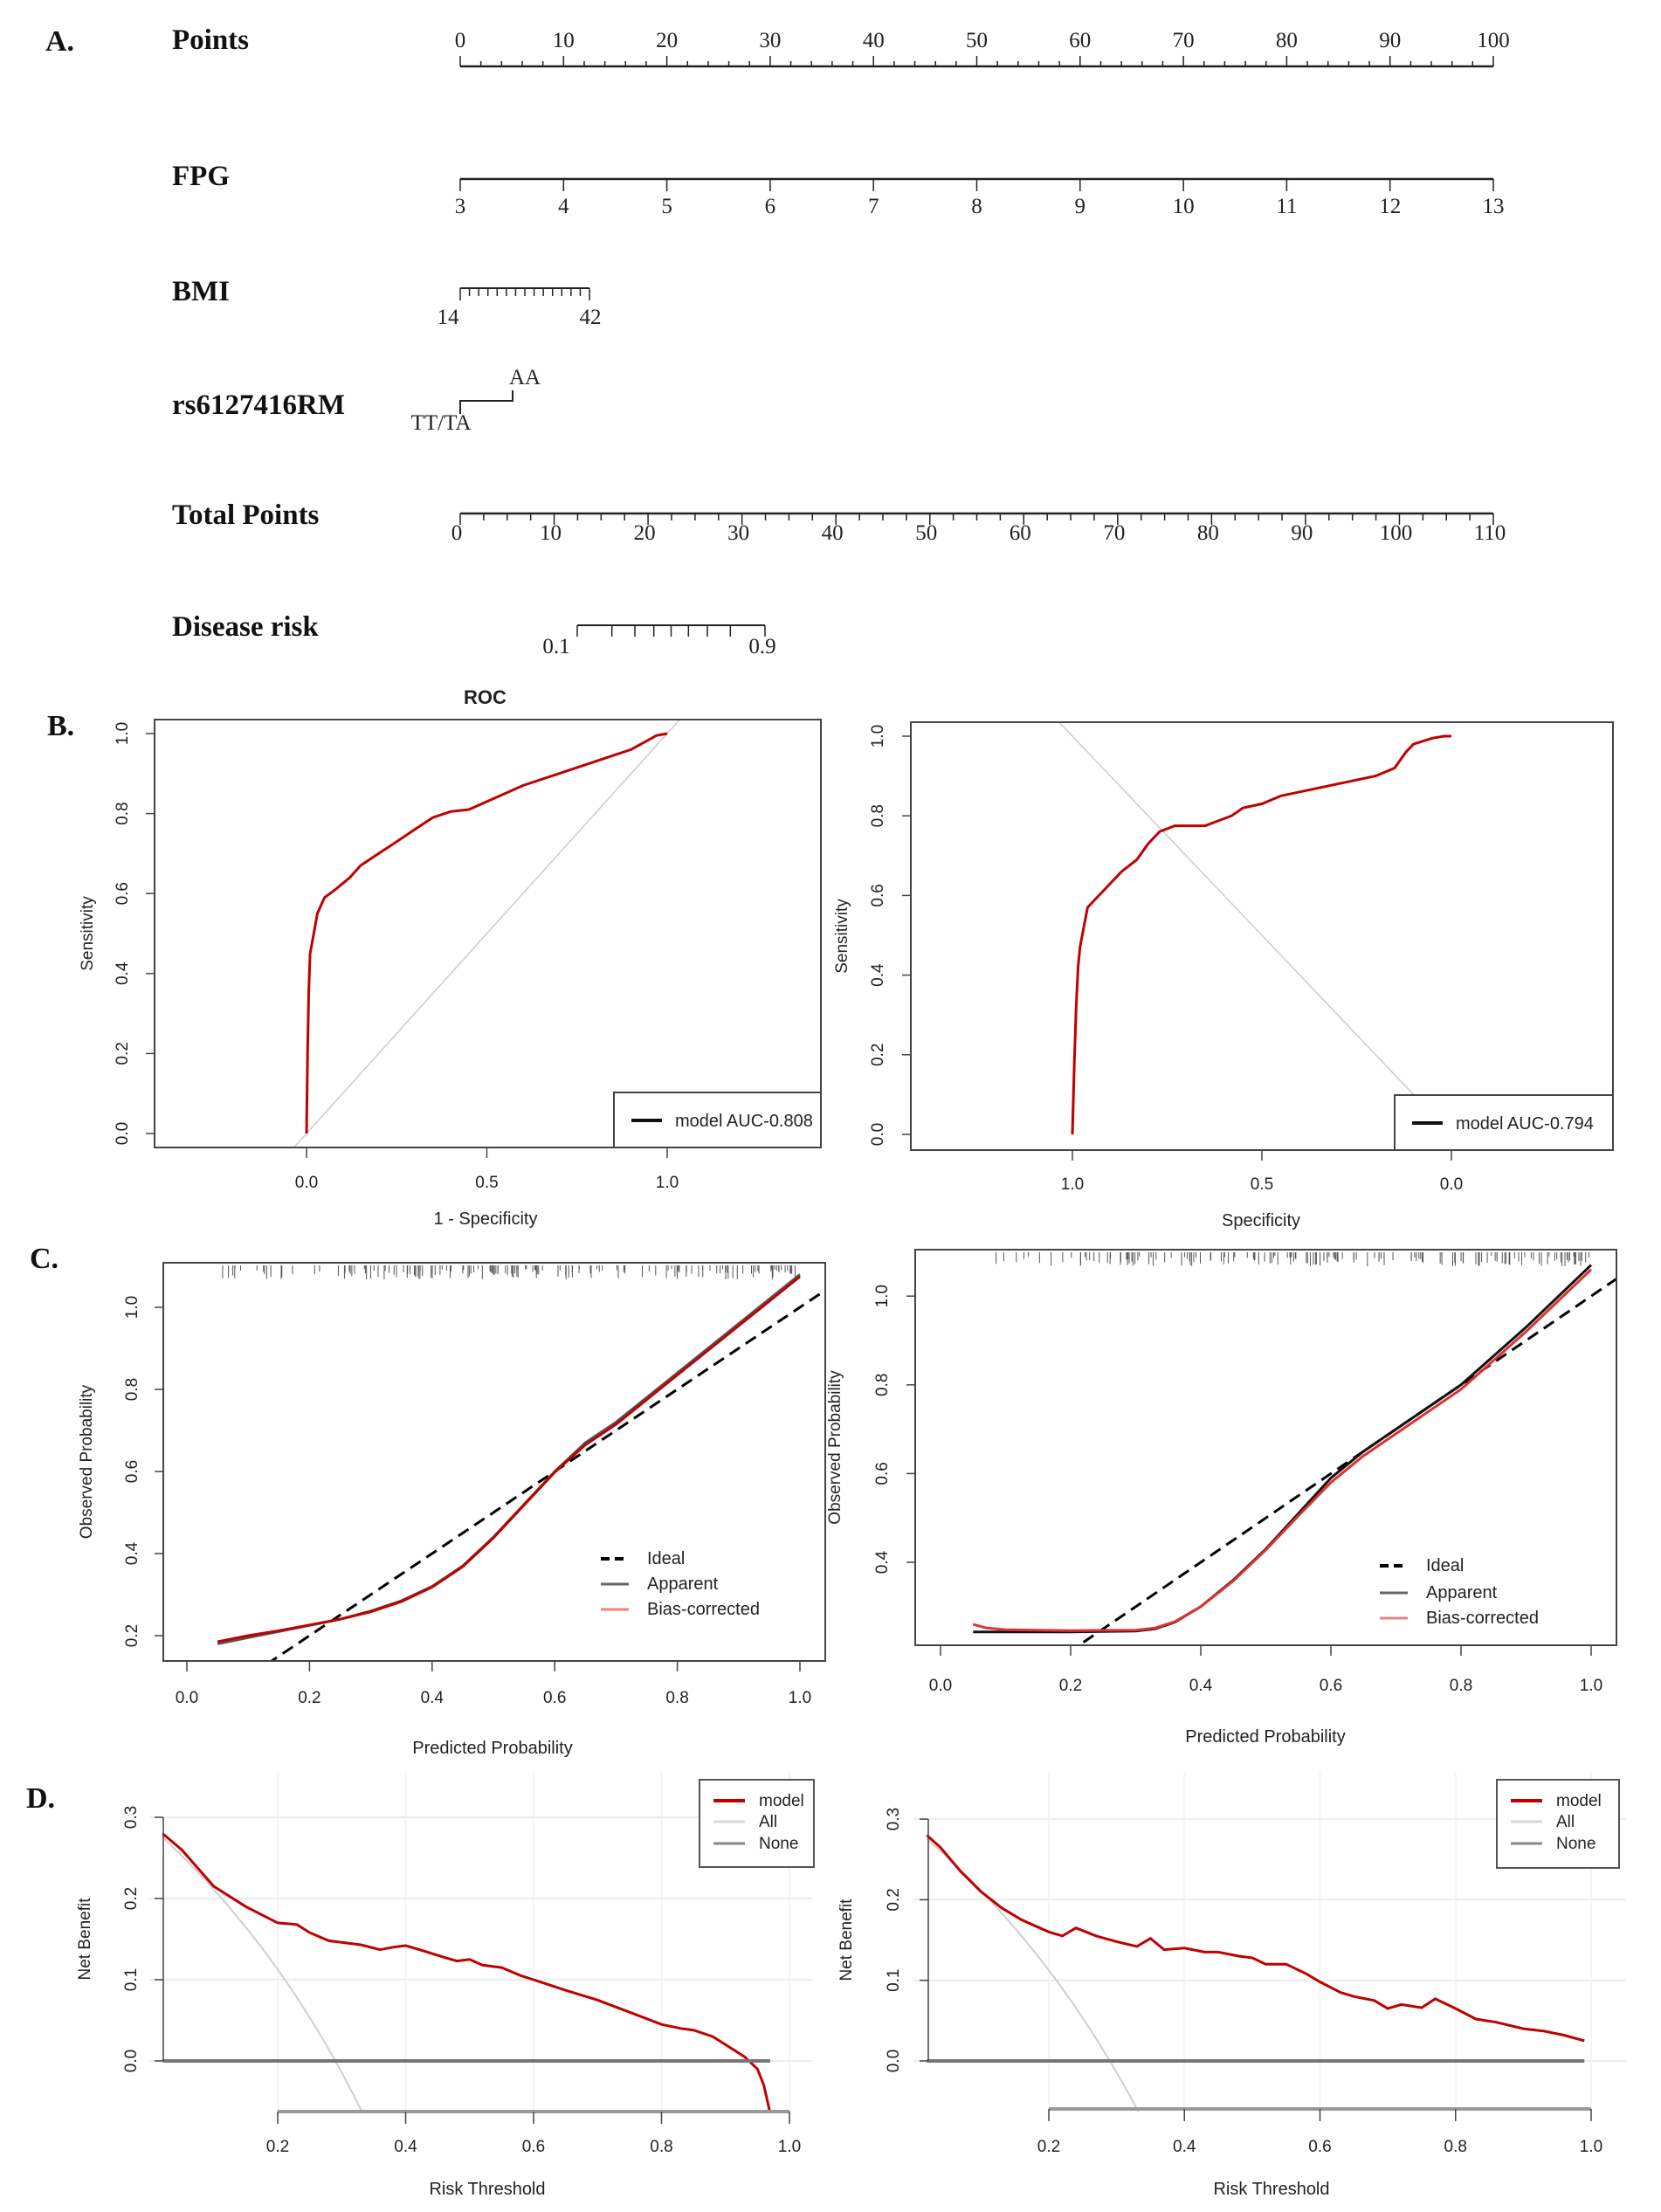  What do you see at coordinates (976, 206) in the screenshot?
I see `tick-label: 8` at bounding box center [976, 206].